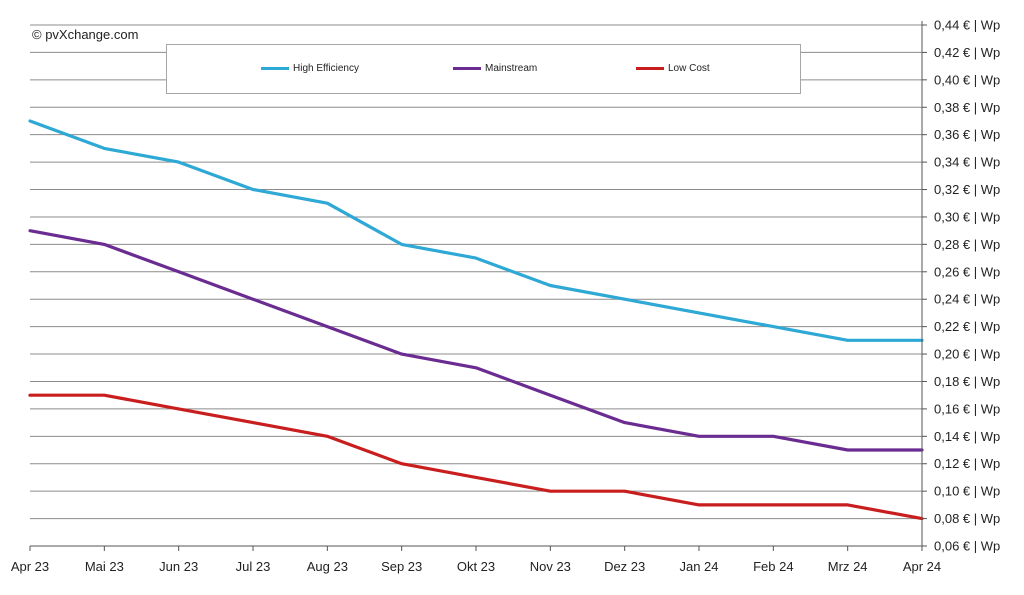 The image size is (1024, 595). What do you see at coordinates (967, 52) in the screenshot?
I see `y-tick-label: 0,42 € | Wp` at bounding box center [967, 52].